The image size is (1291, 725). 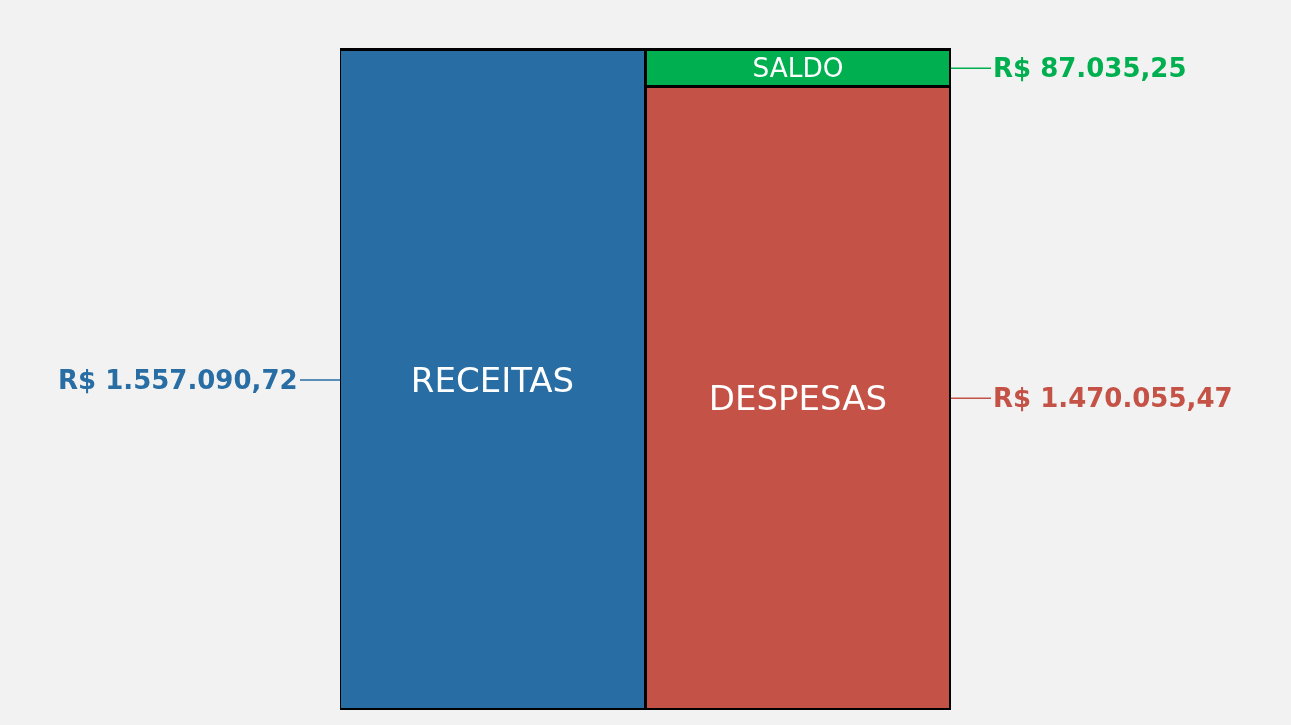 I want to click on data-label: R$ 1.557.090,72, so click(x=178, y=380).